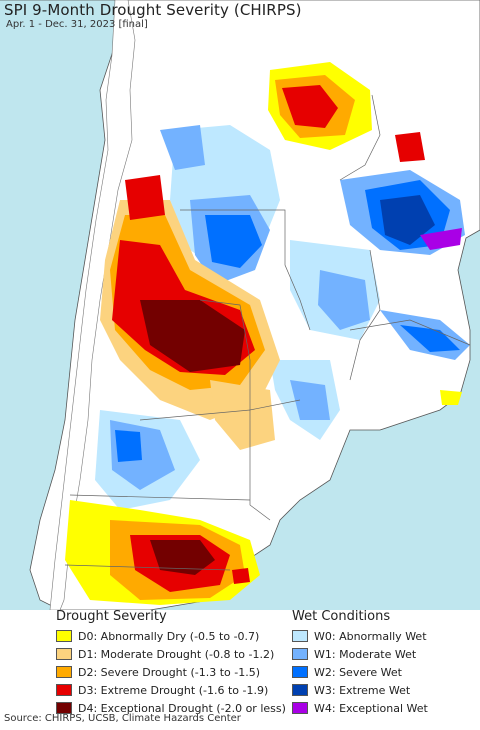 The width and height of the screenshot is (480, 730). Describe the element at coordinates (300, 636) in the screenshot. I see `swatch-w0` at that location.